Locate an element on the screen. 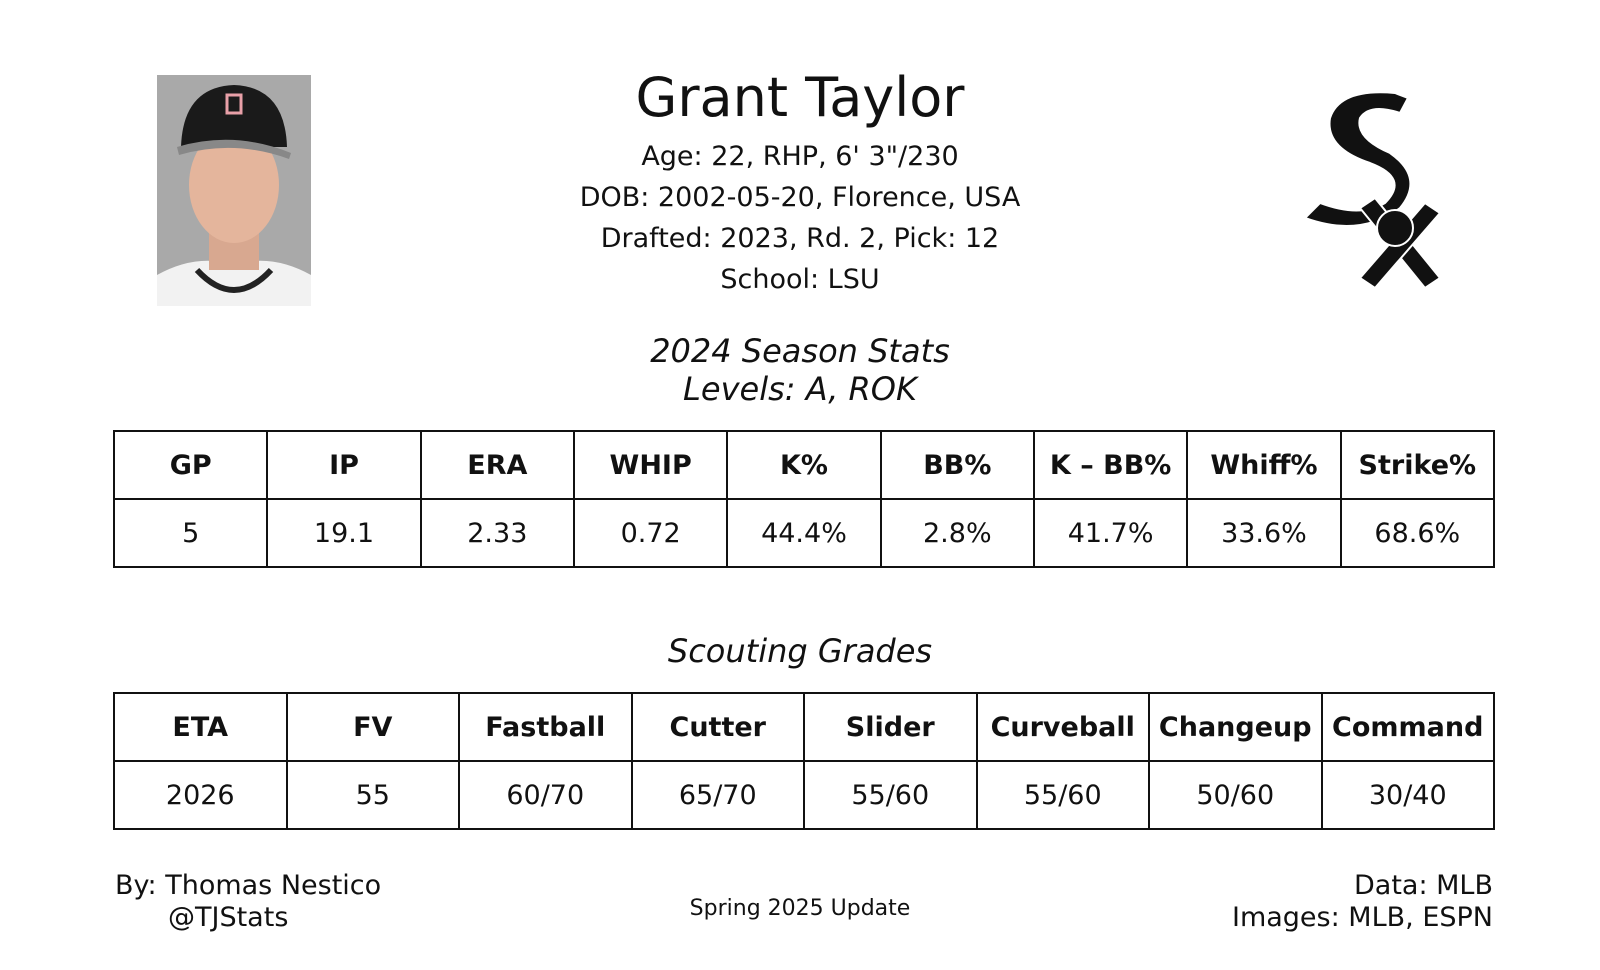 The image size is (1600, 970). header-cell: Cutter is located at coordinates (717, 727).